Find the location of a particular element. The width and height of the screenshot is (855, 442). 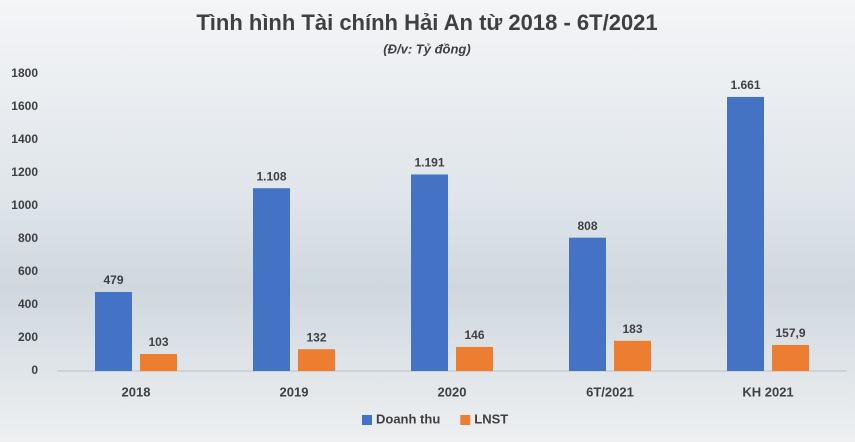

y-tick-label: 800 is located at coordinates (28, 238).